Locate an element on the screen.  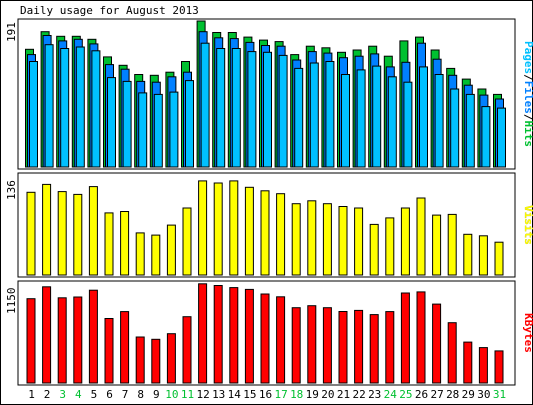
legend-files: Files is located at coordinates (527, 97).